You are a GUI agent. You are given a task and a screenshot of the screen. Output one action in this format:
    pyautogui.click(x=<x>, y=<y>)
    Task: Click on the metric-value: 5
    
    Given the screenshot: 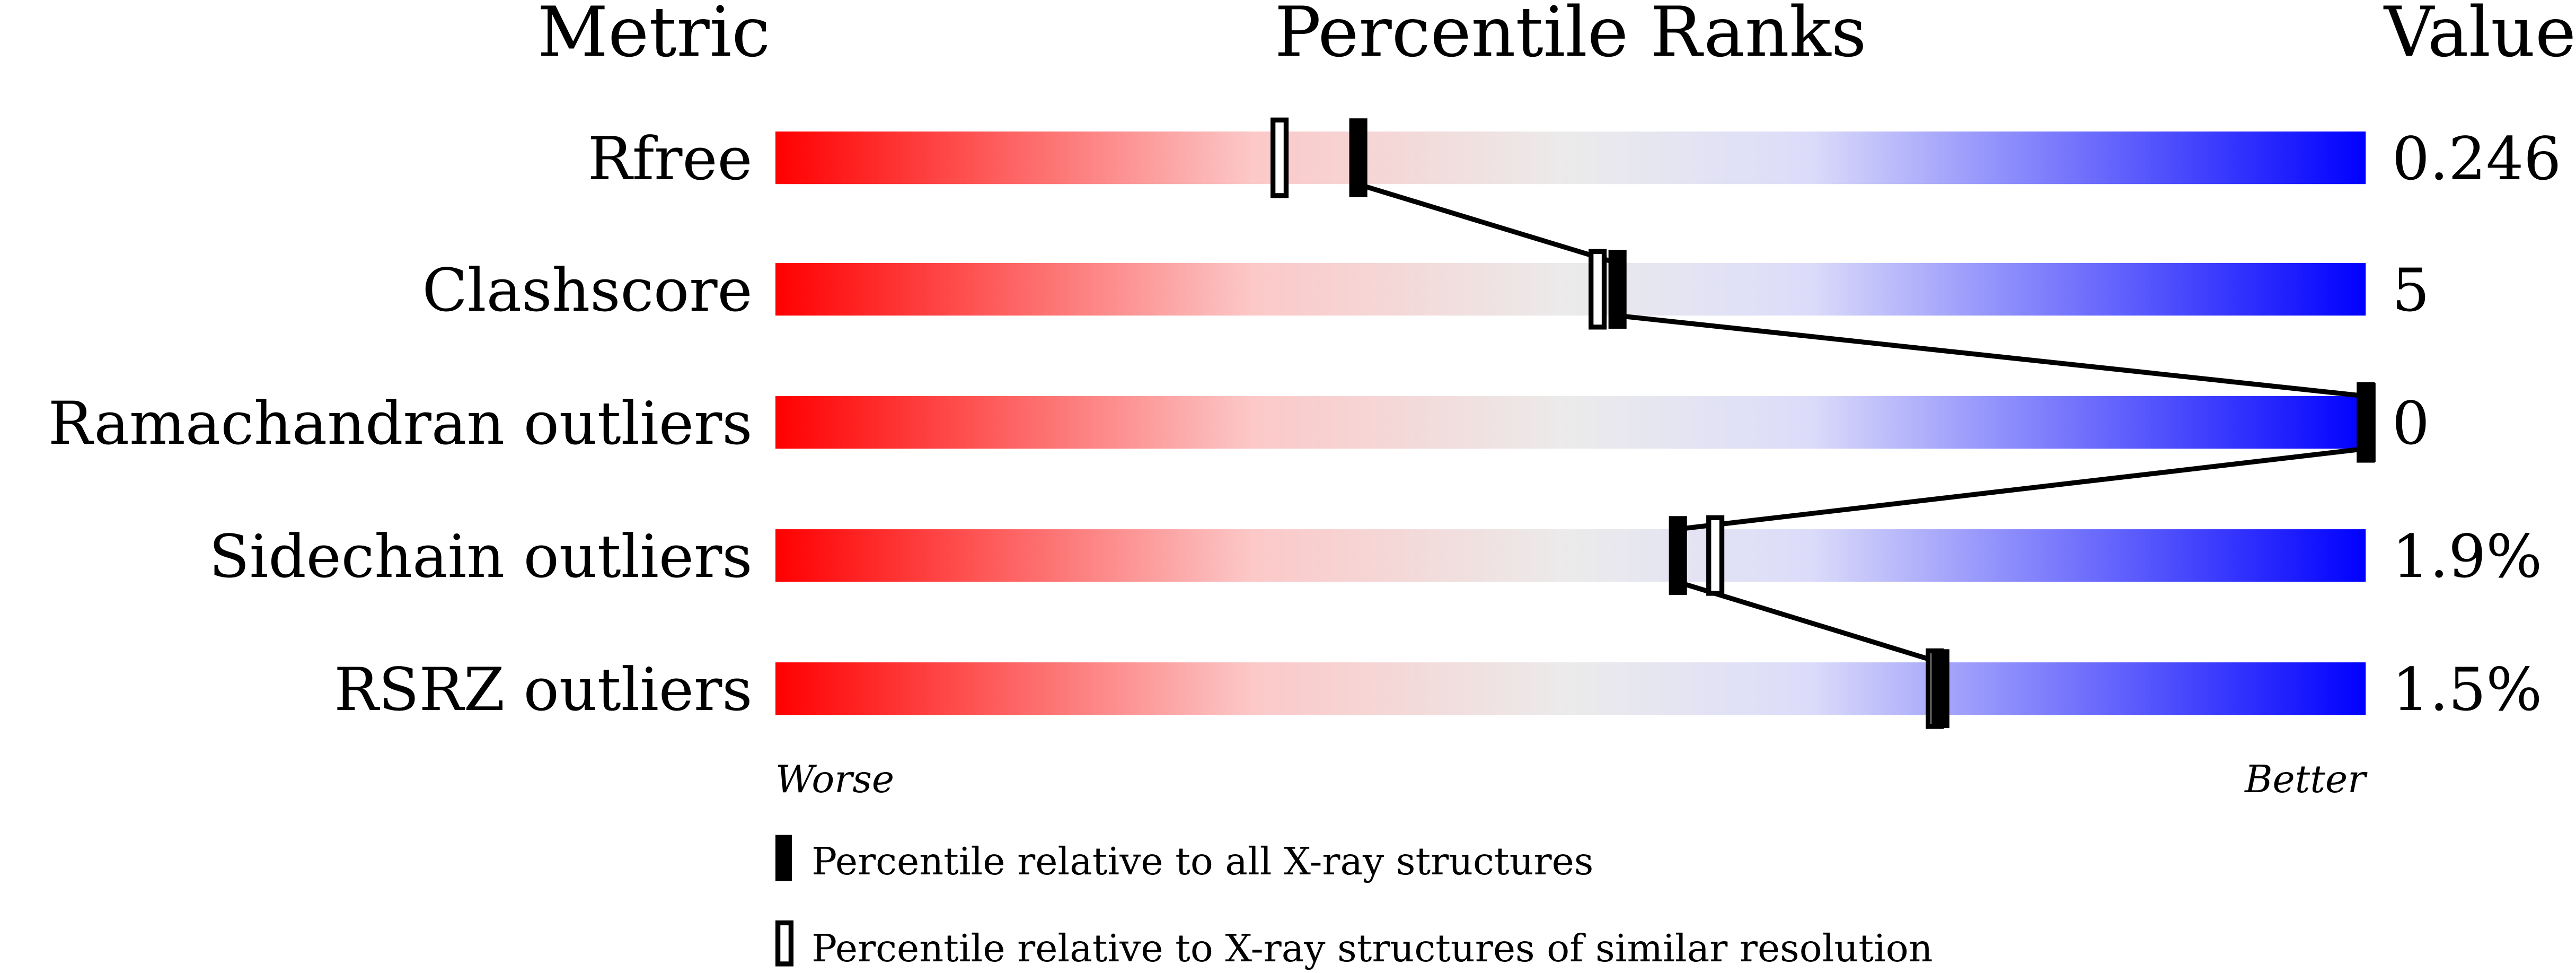 What is the action you would take?
    pyautogui.click(x=2411, y=290)
    